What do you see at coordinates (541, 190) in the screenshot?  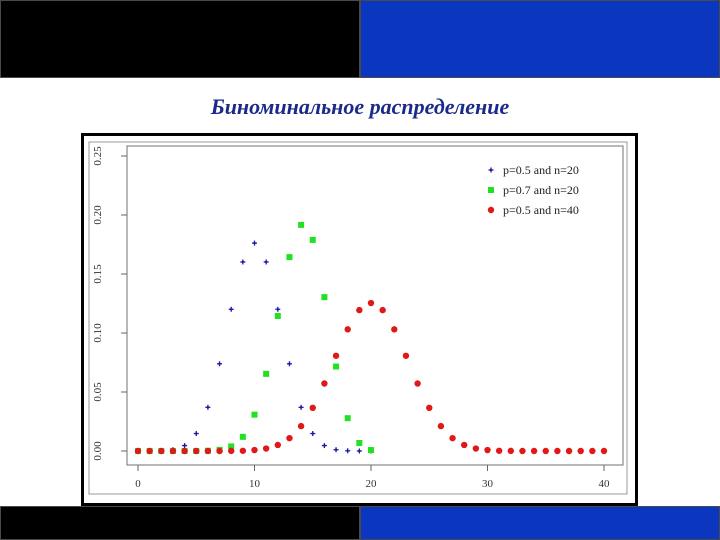 I see `legend-label-2: p=0.7 and n=20` at bounding box center [541, 190].